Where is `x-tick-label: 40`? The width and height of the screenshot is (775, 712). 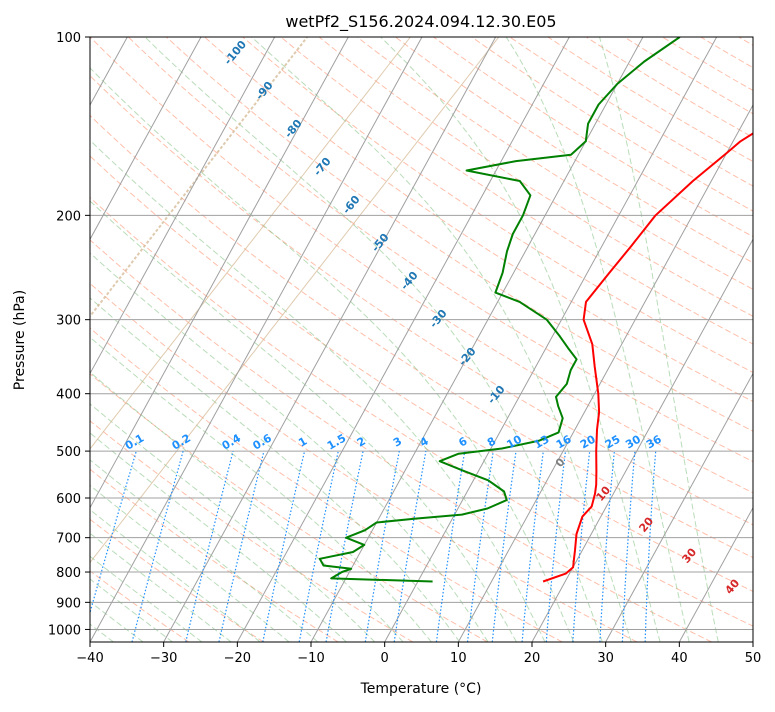
x-tick-label: 40 is located at coordinates (679, 658).